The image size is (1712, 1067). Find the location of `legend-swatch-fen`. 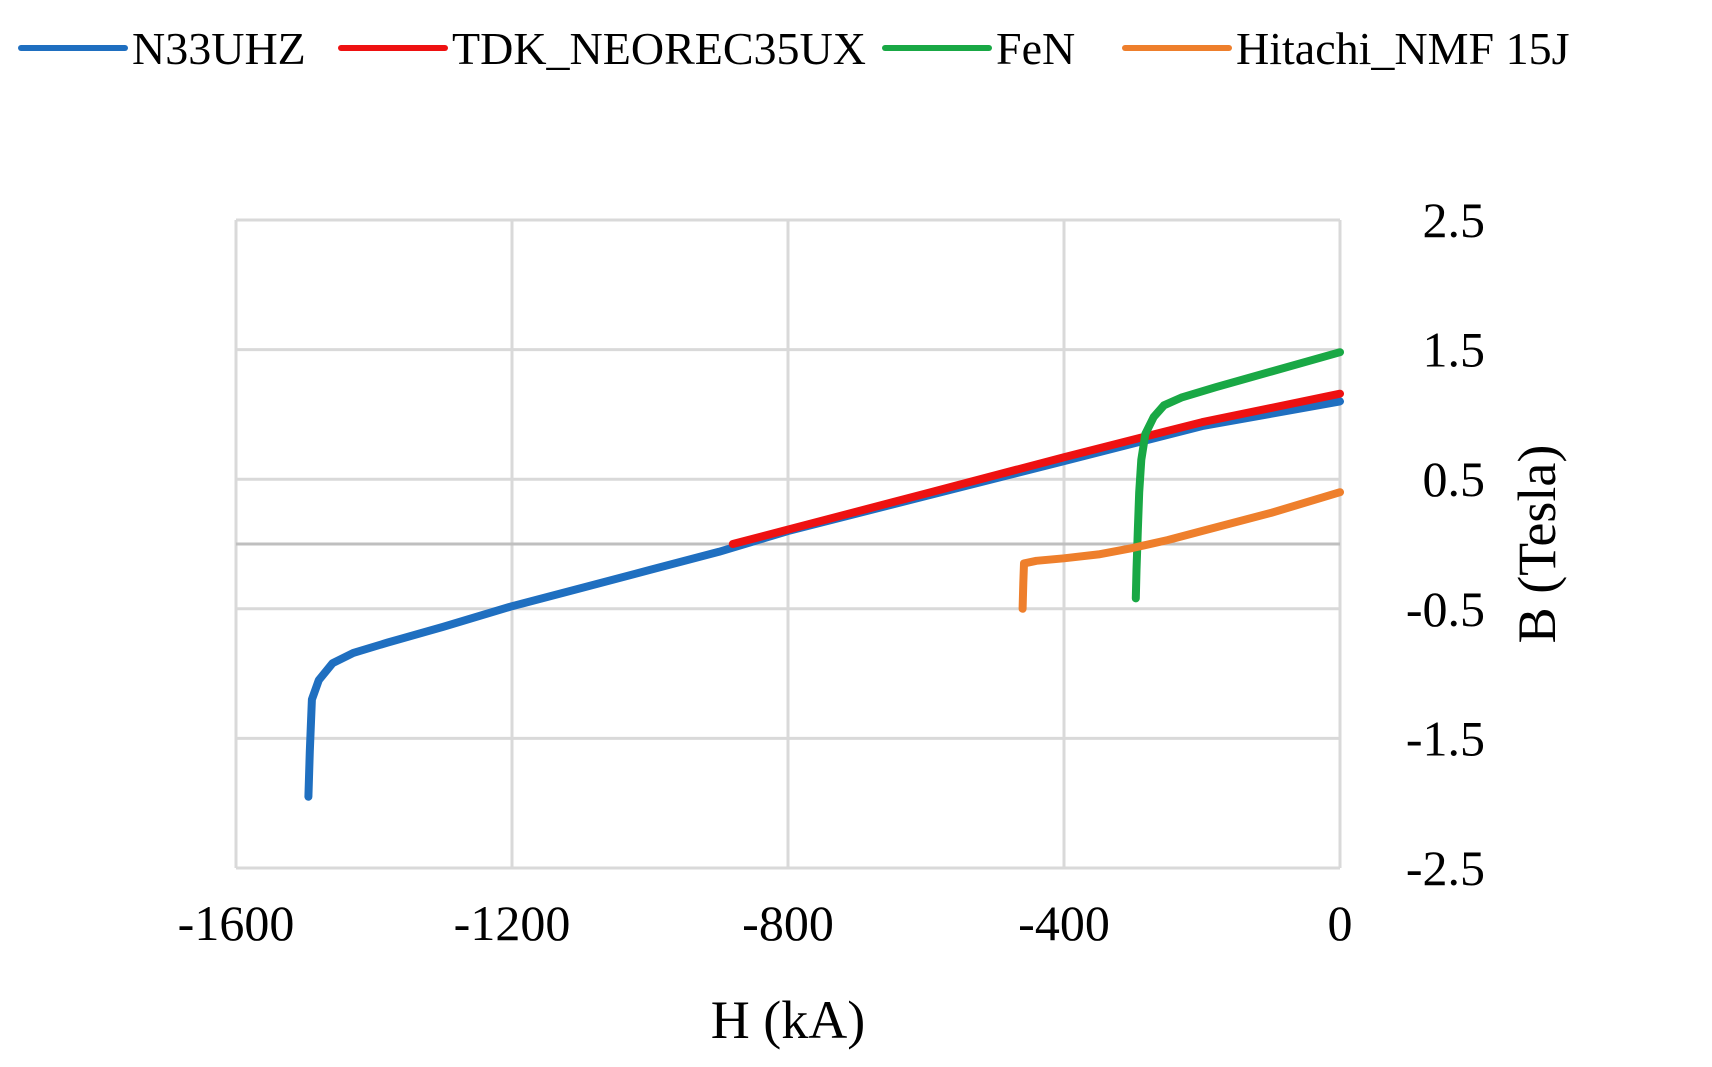

legend-swatch-fen is located at coordinates (937, 48).